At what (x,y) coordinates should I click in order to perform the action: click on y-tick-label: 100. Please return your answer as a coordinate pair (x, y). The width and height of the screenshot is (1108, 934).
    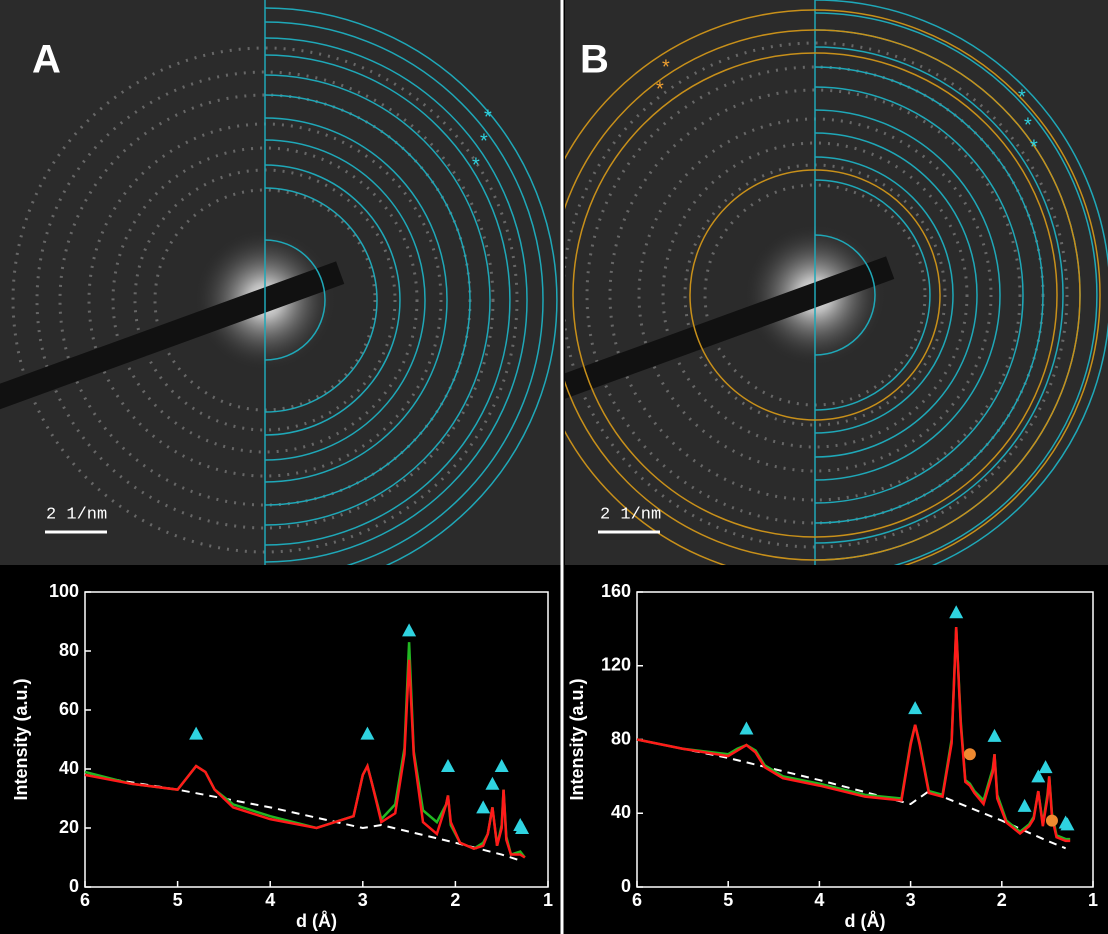
    Looking at the image, I should click on (64, 591).